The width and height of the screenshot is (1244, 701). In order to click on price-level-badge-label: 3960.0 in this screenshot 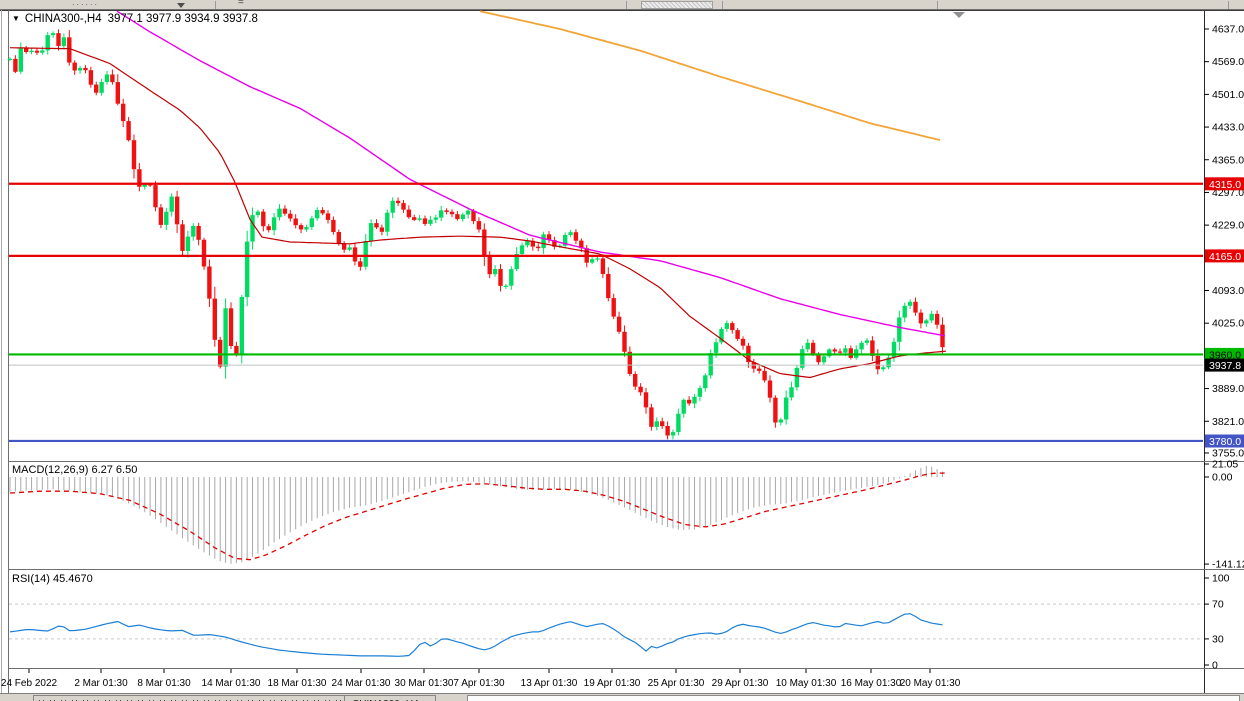, I will do `click(1225, 355)`.